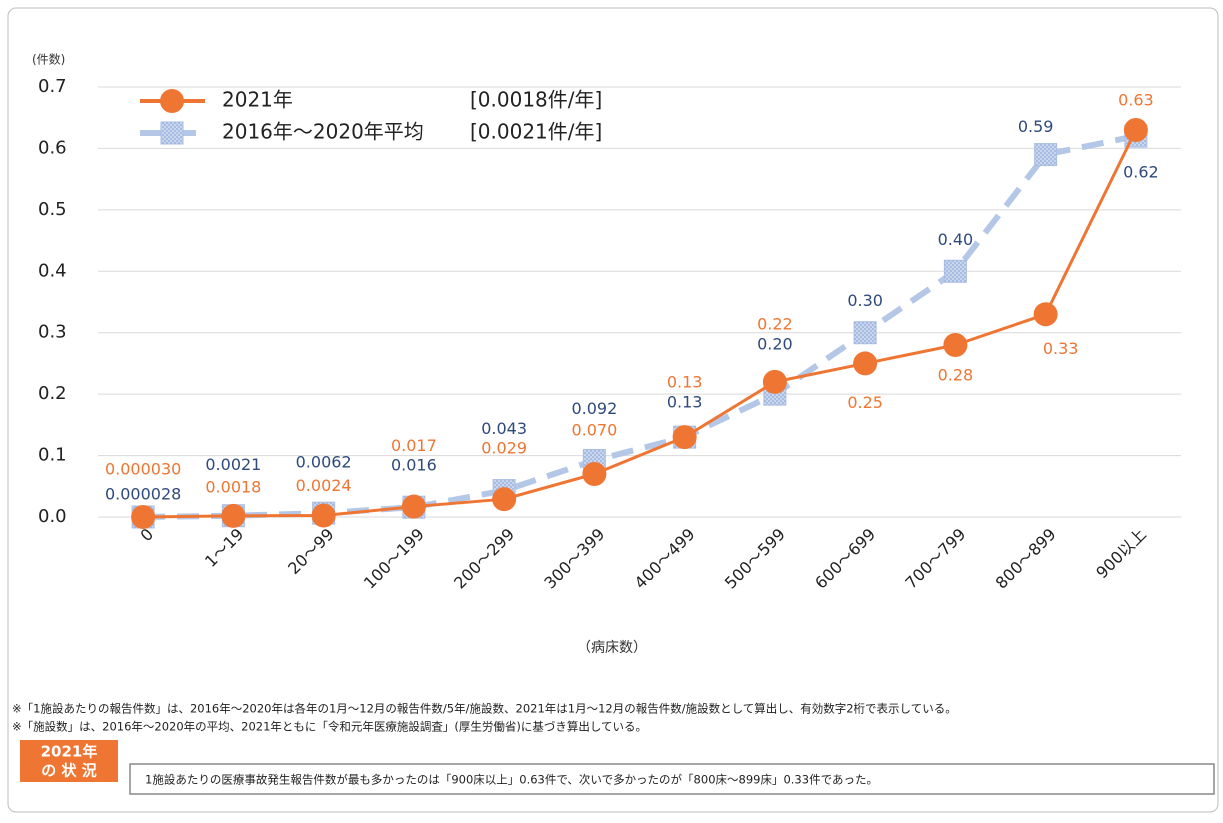 This screenshot has width=1223, height=823. I want to click on badge, so click(69, 761).